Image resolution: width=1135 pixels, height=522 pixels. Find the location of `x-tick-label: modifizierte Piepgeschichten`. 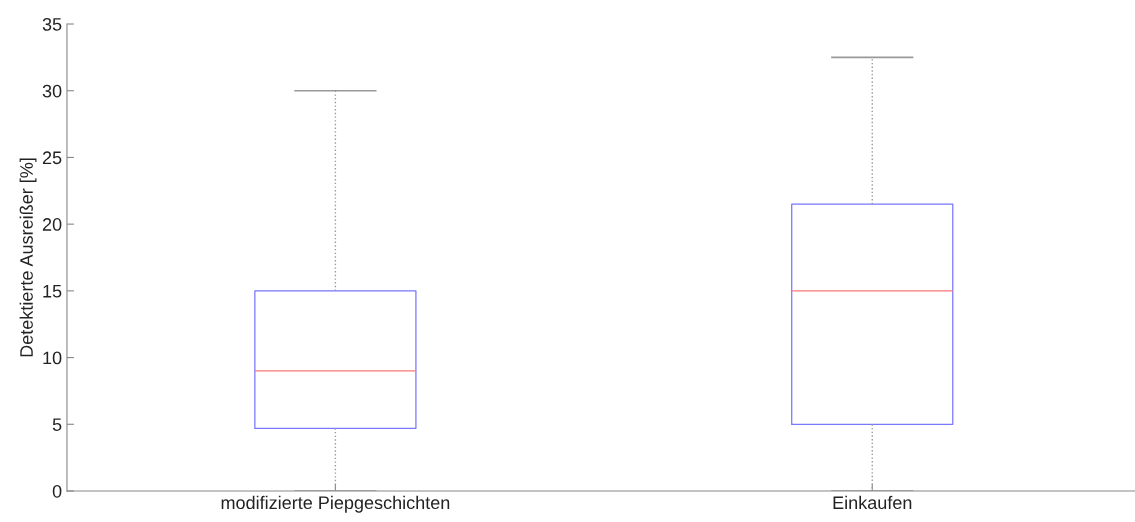

x-tick-label: modifizierte Piepgeschichten is located at coordinates (335, 504).